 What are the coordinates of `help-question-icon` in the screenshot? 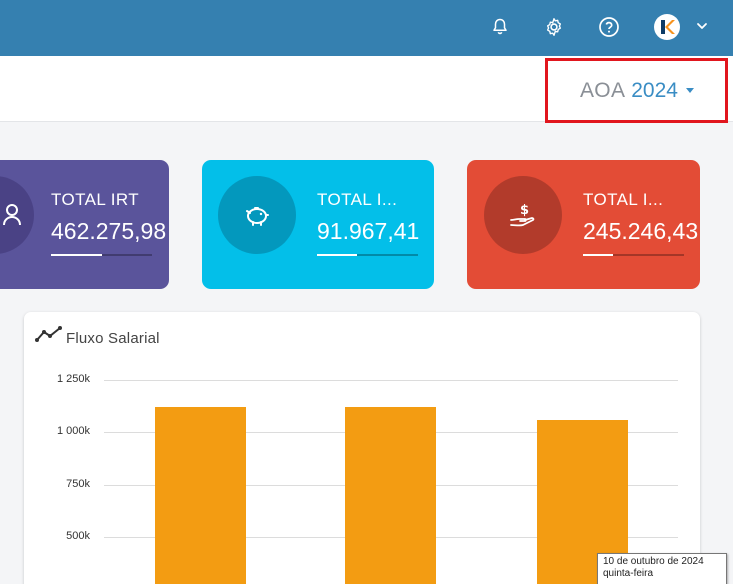 It's located at (609, 27).